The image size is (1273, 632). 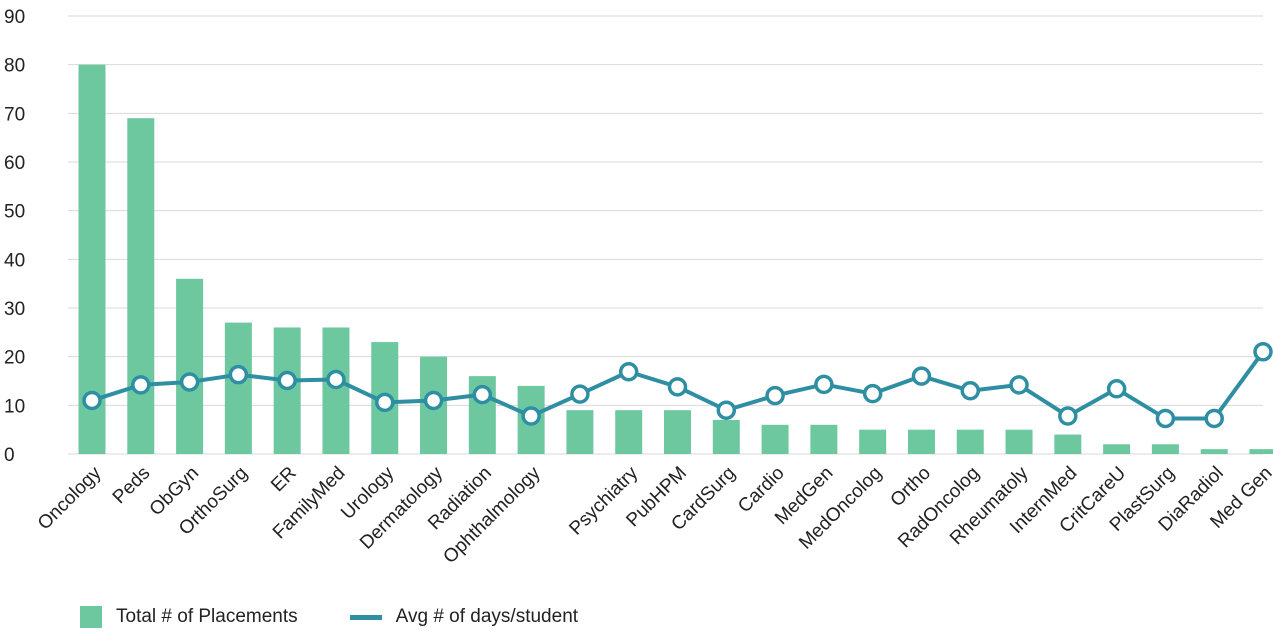 I want to click on y-tick-label: 50, so click(x=14, y=212).